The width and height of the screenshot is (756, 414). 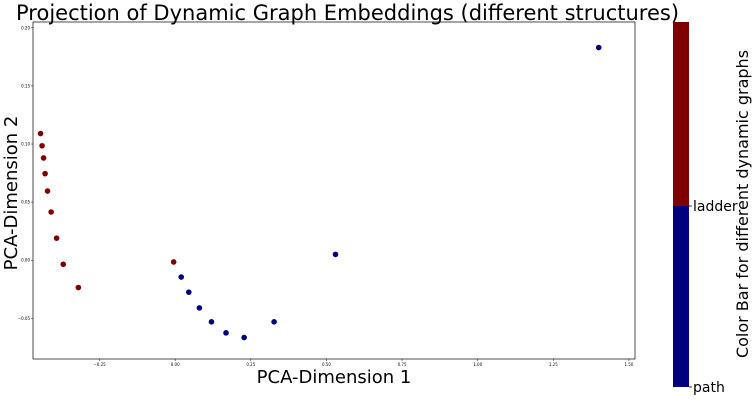 I want to click on x-tick-label: 1.00, so click(x=477, y=364).